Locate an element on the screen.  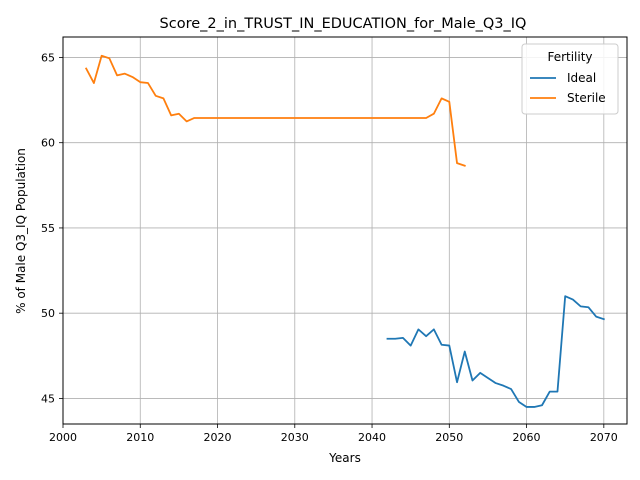
x-tick-label: 2030 is located at coordinates (295, 437).